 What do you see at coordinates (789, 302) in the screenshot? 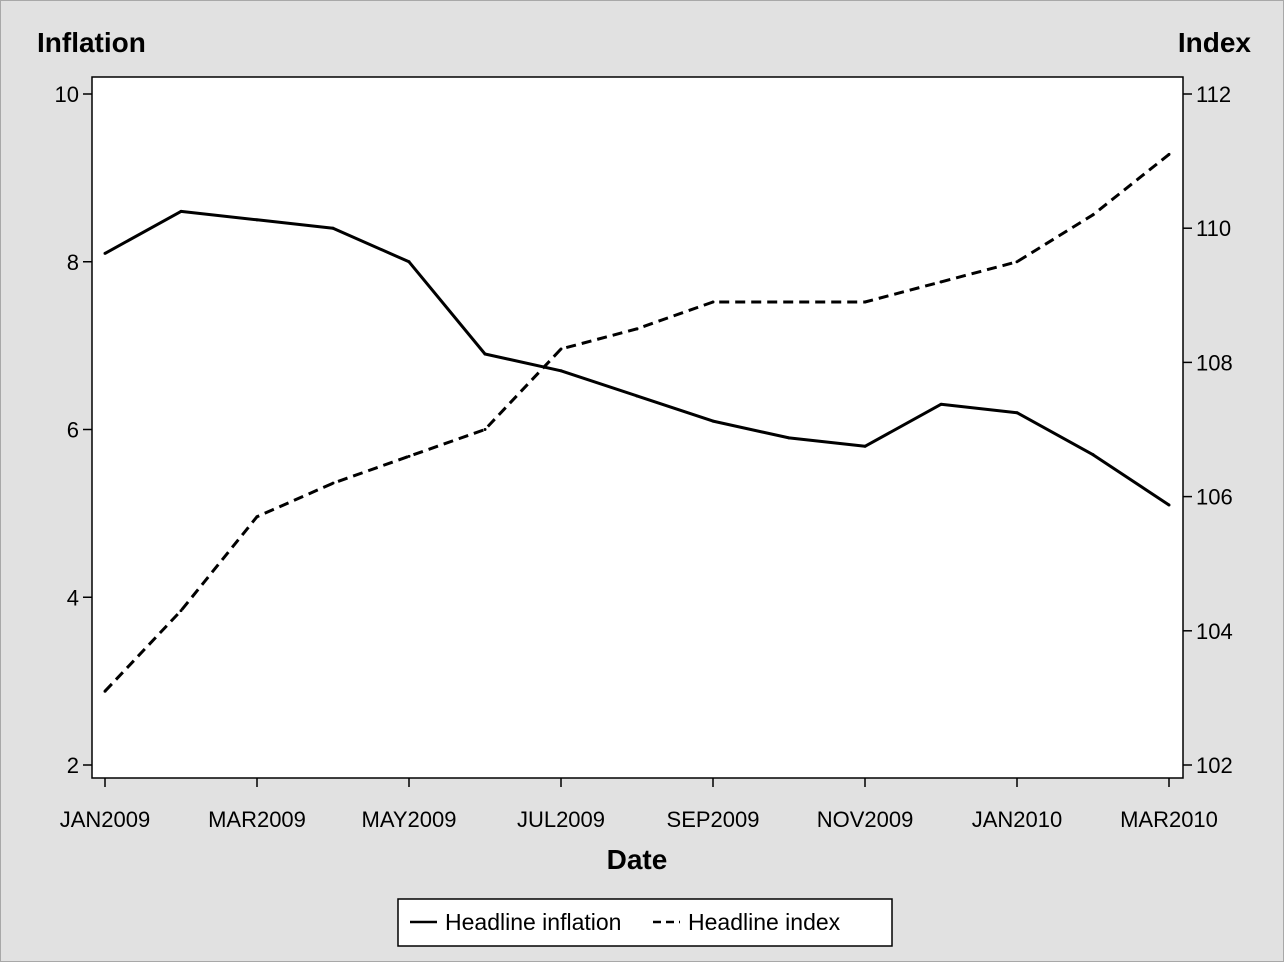
I see `data-point-headline-index-oct2009` at bounding box center [789, 302].